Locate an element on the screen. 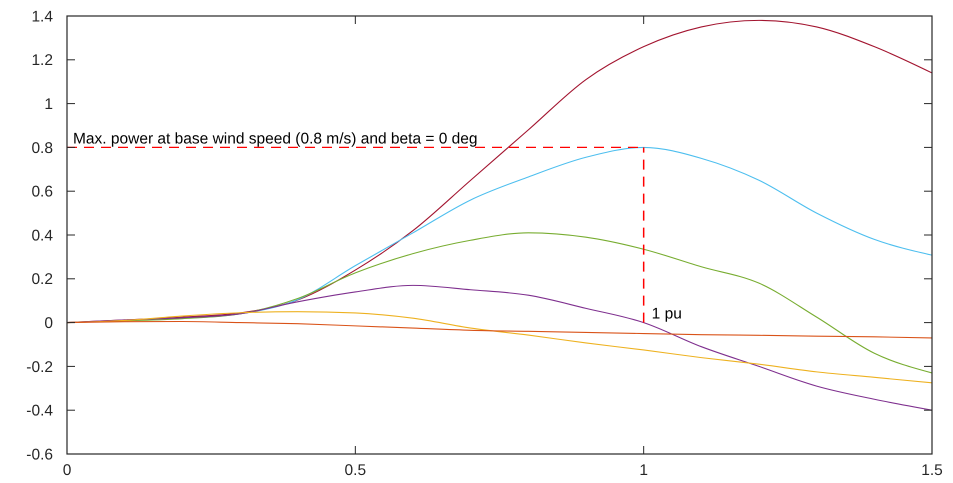 This screenshot has height=483, width=953. x-tick-label: 0.5 is located at coordinates (355, 470).